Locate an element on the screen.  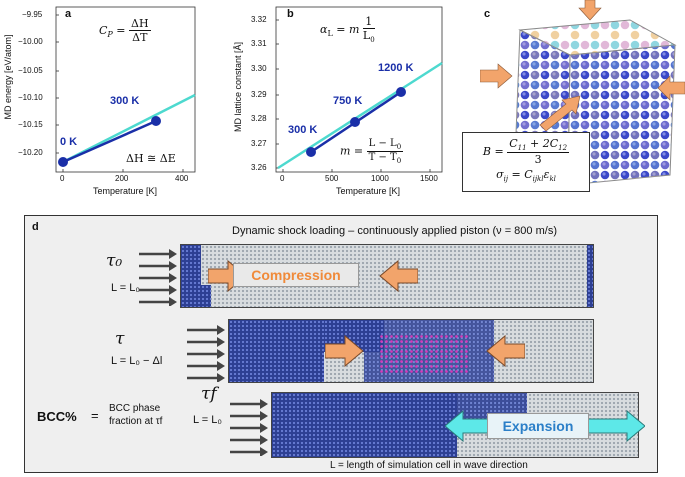
panel-a-ytick-5: −10.20 is located at coordinates (30, 152).